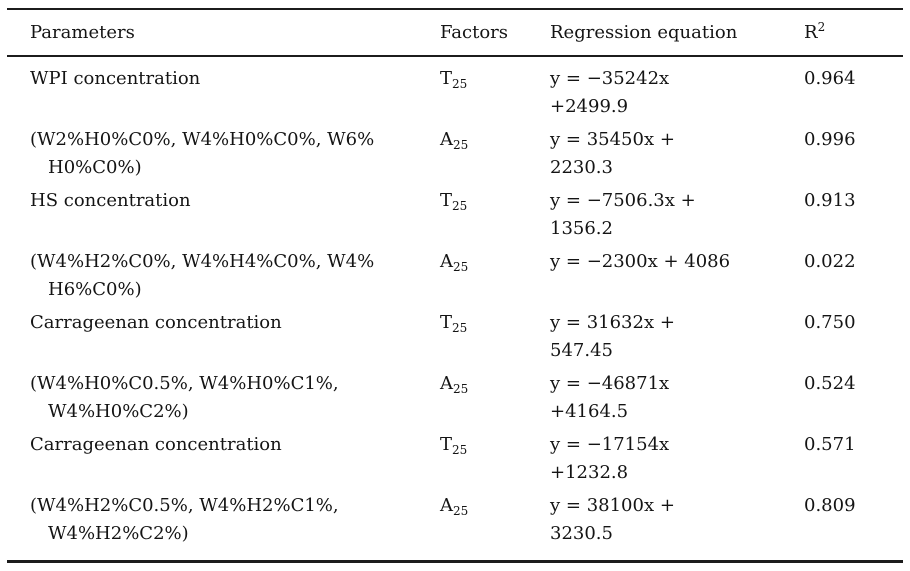 This screenshot has width=910, height=571. Describe the element at coordinates (673, 275) in the screenshot. I see `equation-cell: y = −2300x + 4086` at that location.